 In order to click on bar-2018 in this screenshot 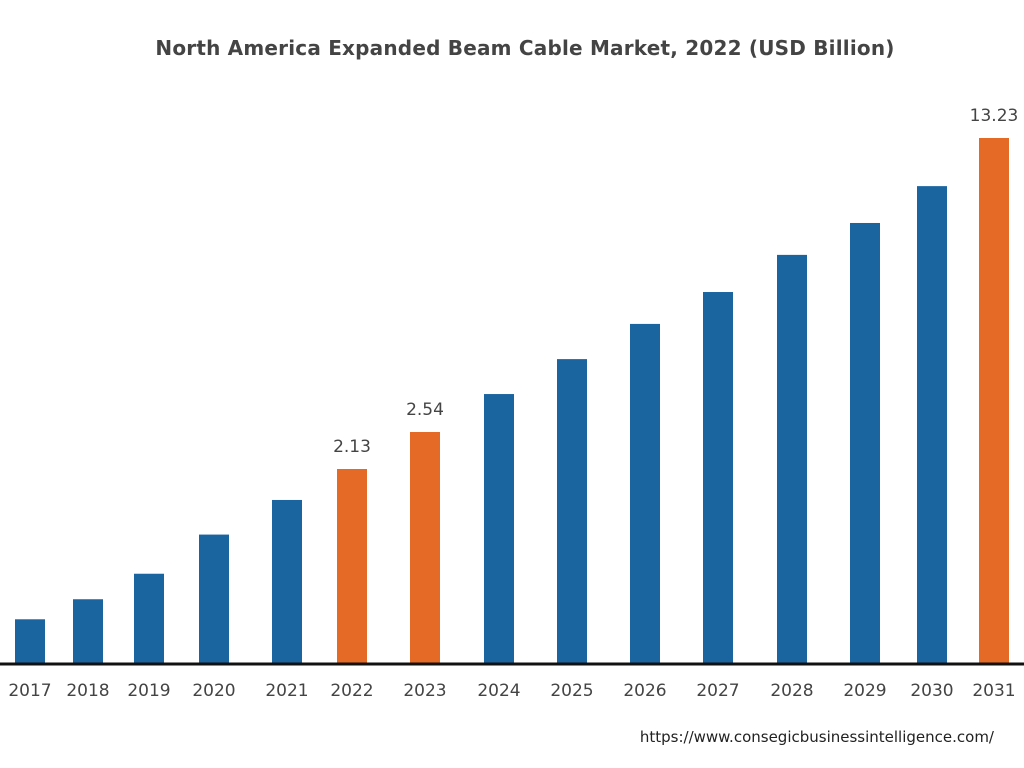, I will do `click(88, 631)`.